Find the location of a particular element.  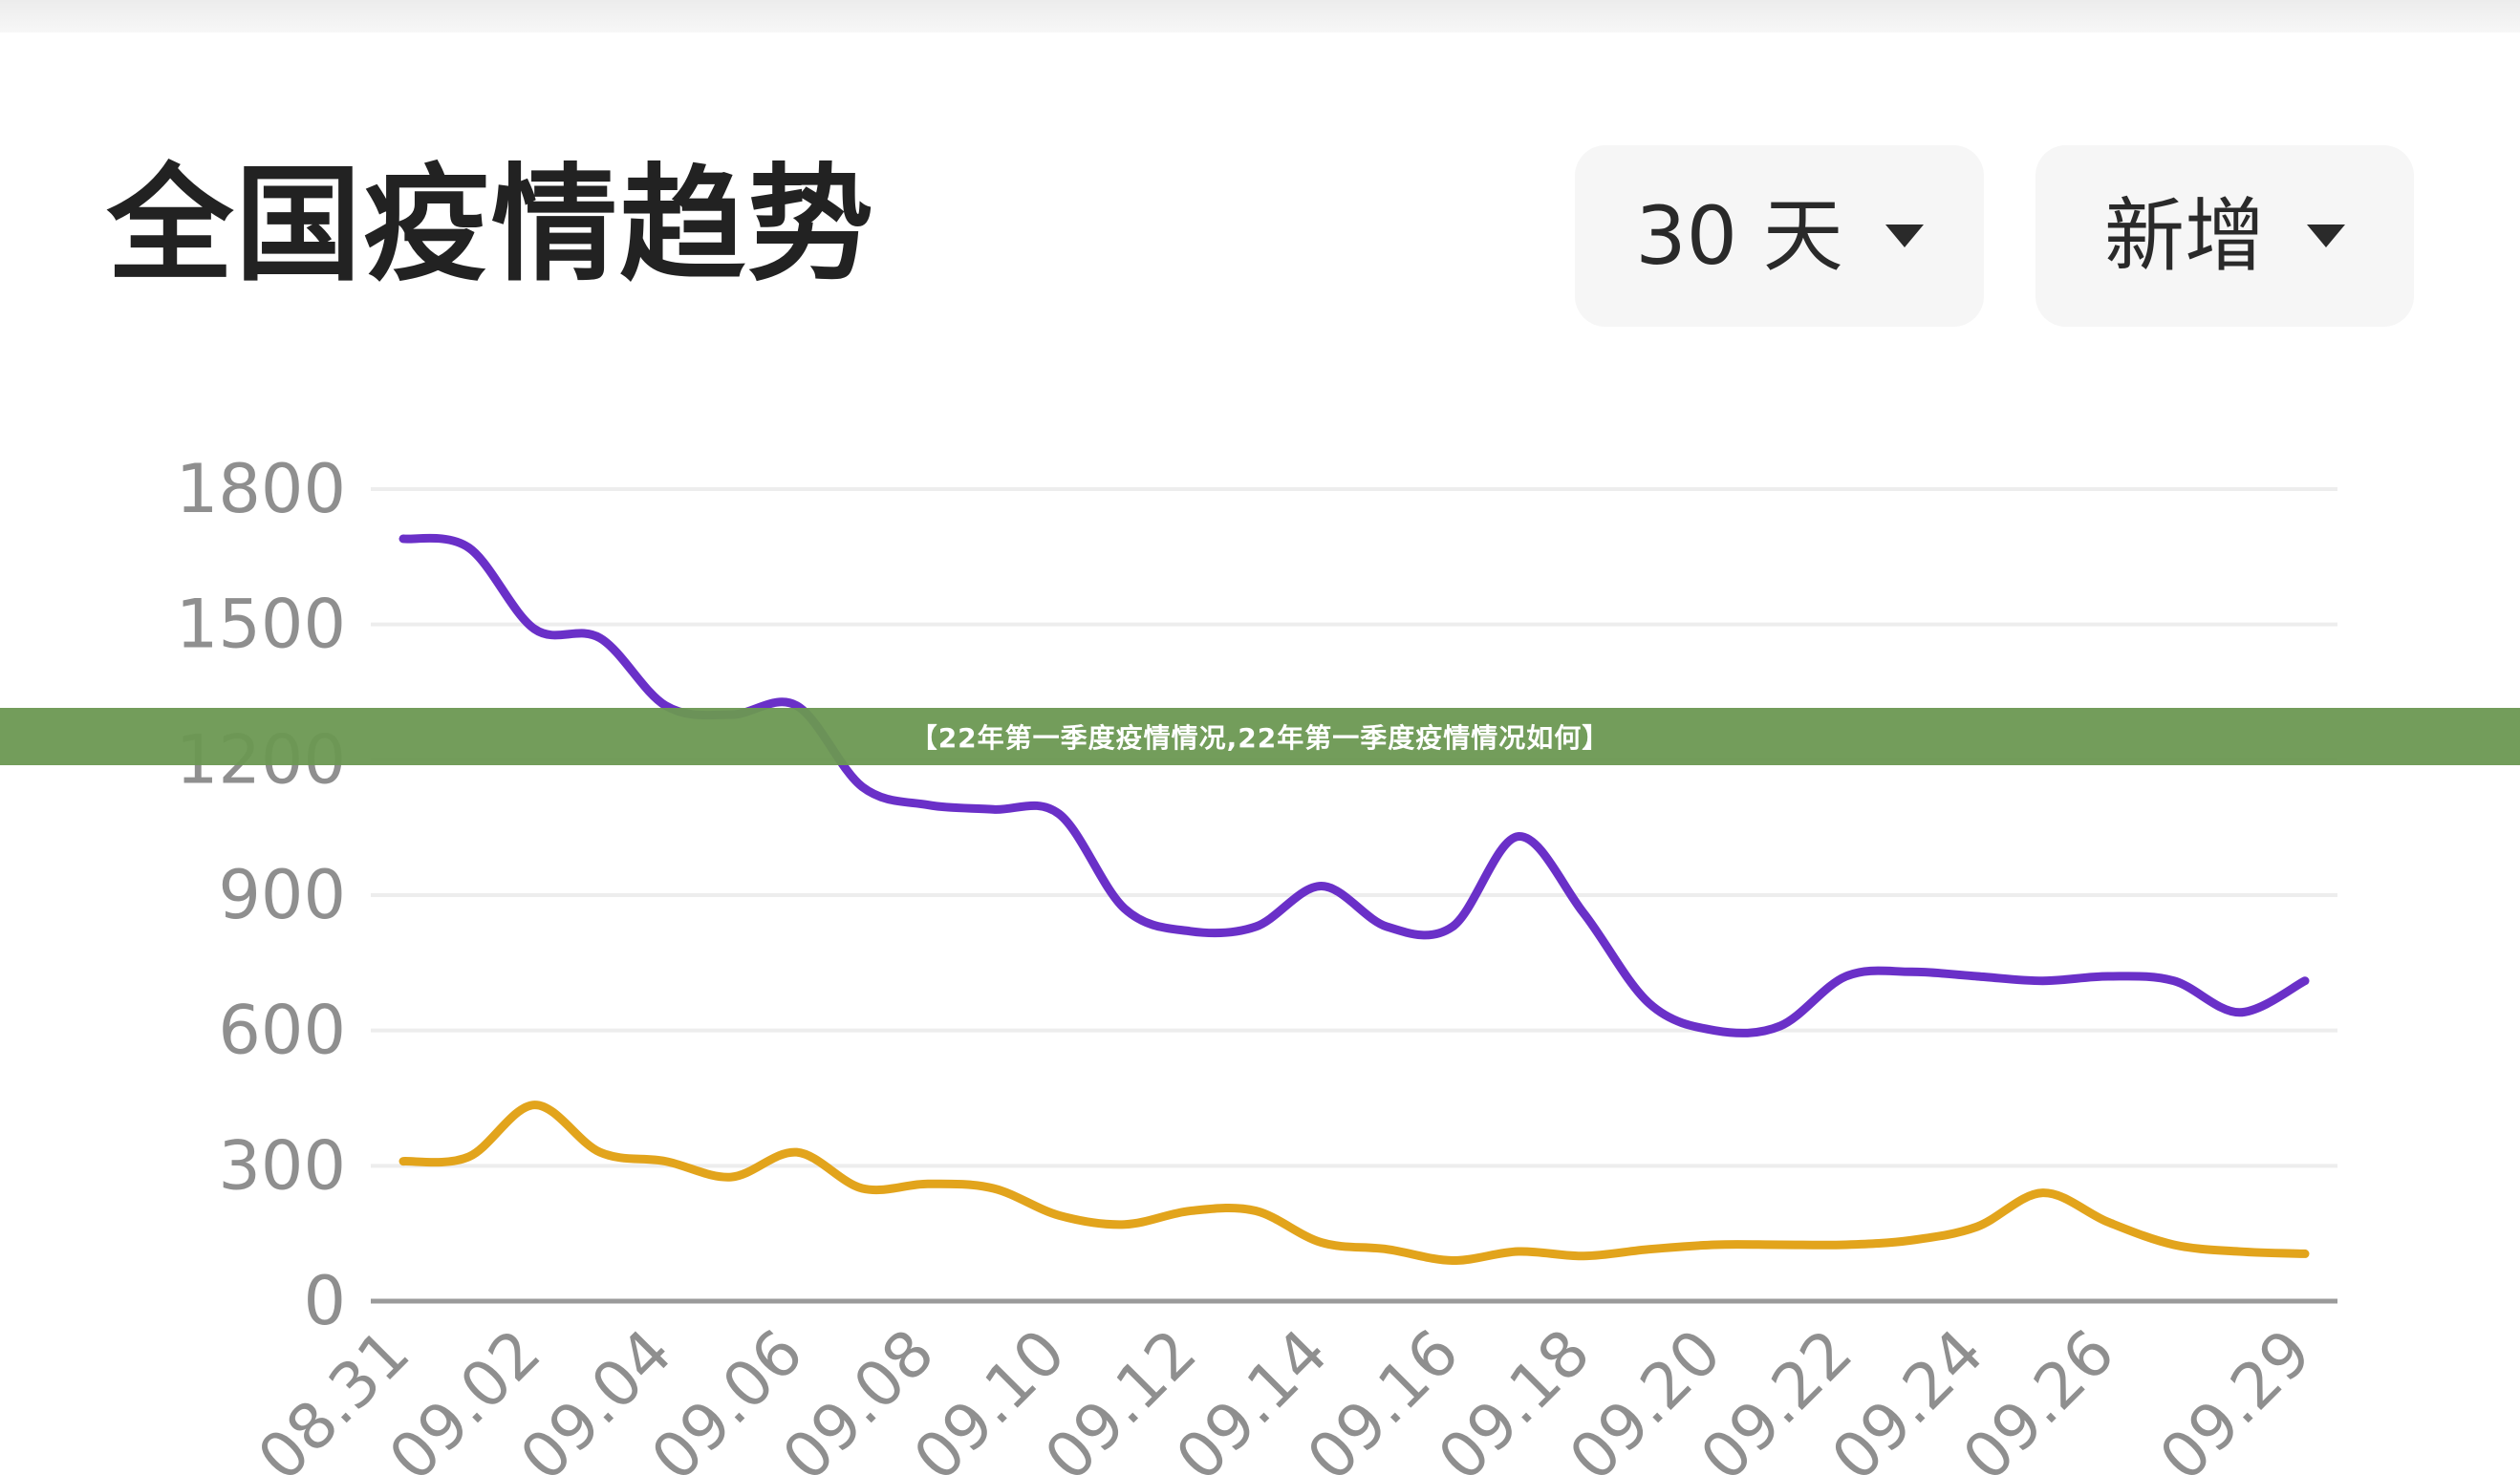

metric-dropdown: 新增 is located at coordinates (2224, 236).